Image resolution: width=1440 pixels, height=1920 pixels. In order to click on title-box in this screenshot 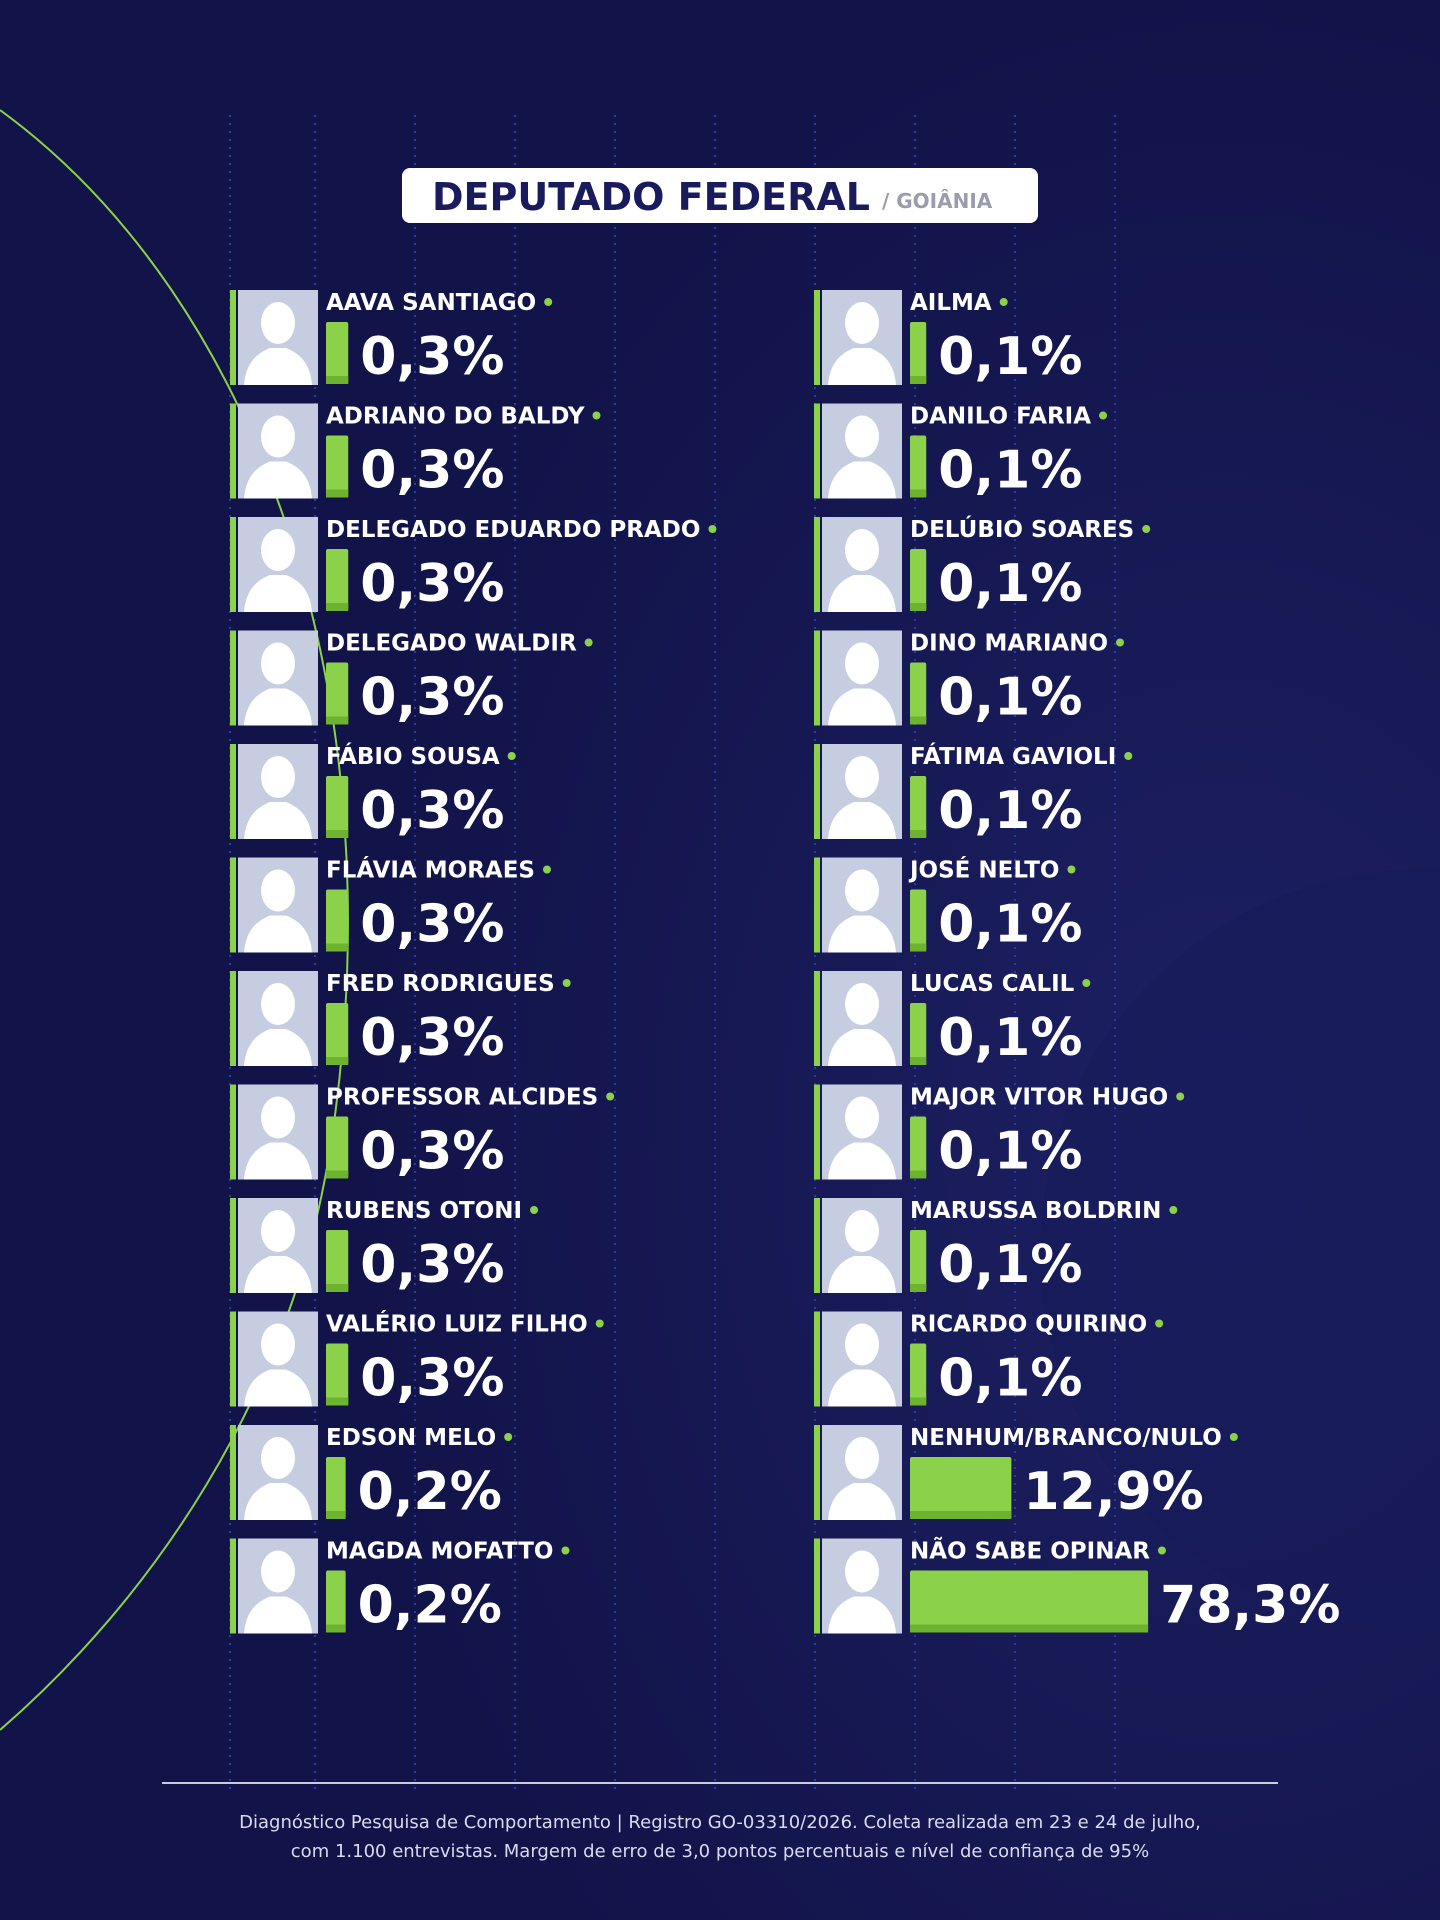, I will do `click(720, 195)`.